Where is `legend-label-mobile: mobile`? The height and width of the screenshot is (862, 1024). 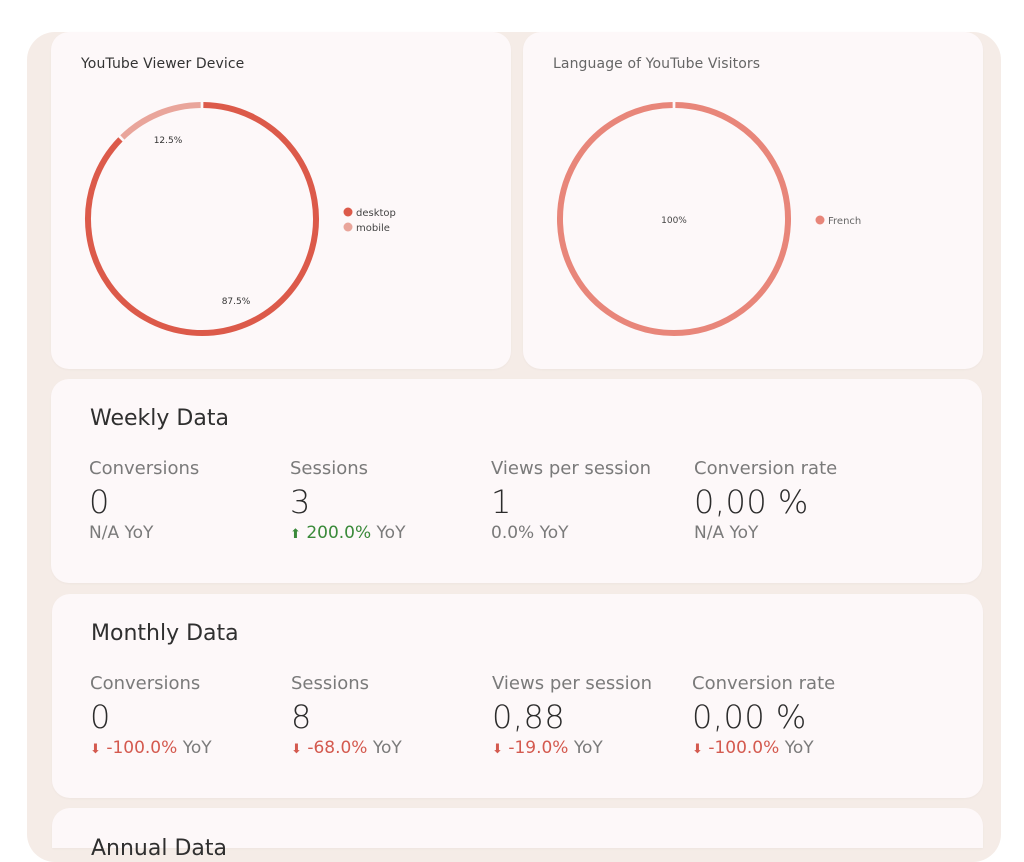 legend-label-mobile: mobile is located at coordinates (373, 228).